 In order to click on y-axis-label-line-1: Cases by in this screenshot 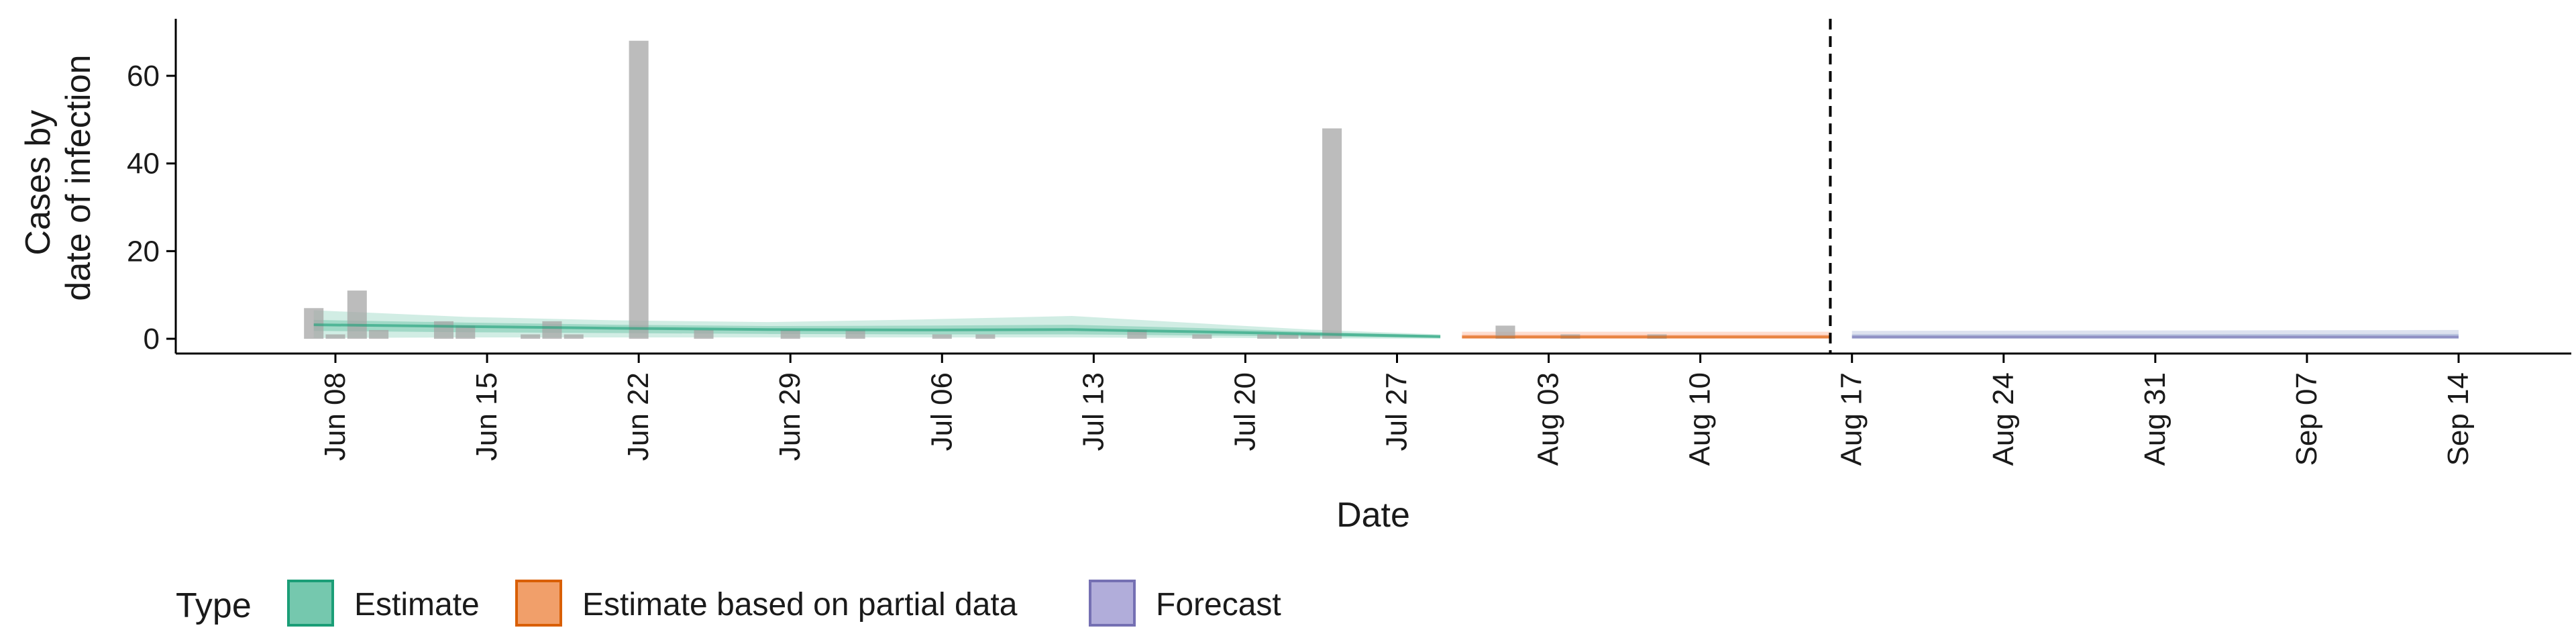, I will do `click(38, 183)`.